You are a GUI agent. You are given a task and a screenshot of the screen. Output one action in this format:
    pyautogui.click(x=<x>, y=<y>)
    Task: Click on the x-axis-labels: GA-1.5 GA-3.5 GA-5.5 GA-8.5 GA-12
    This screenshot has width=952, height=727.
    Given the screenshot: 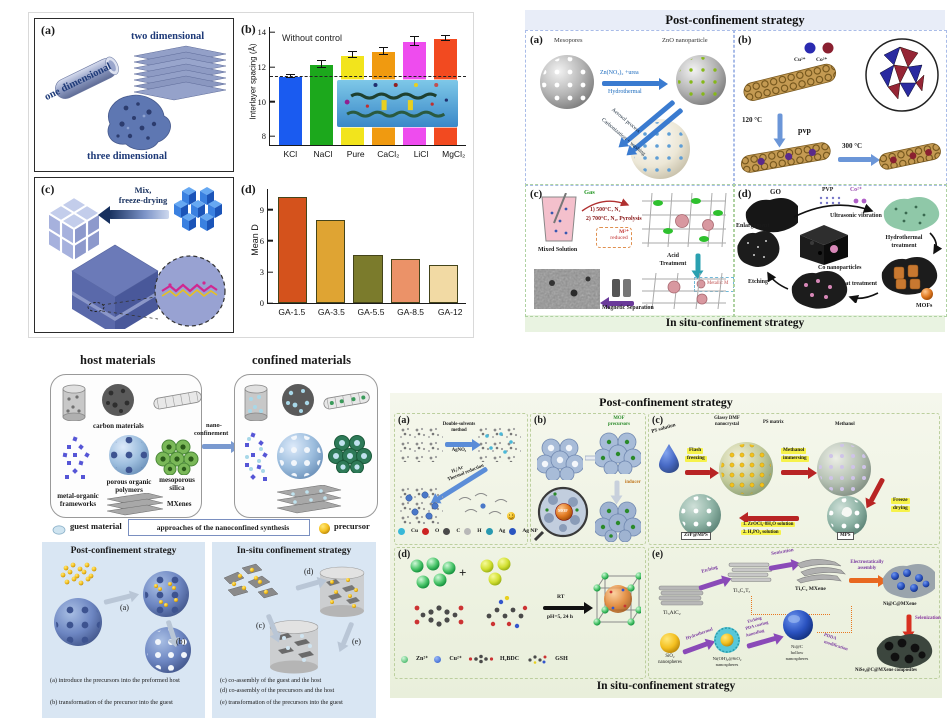 What is the action you would take?
    pyautogui.click(x=371, y=312)
    